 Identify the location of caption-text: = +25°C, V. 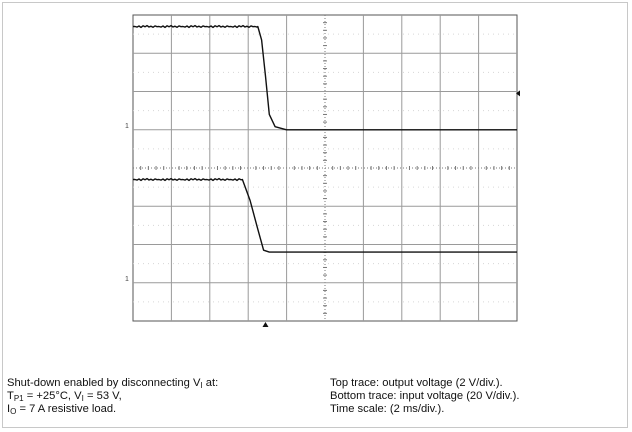
(52, 396).